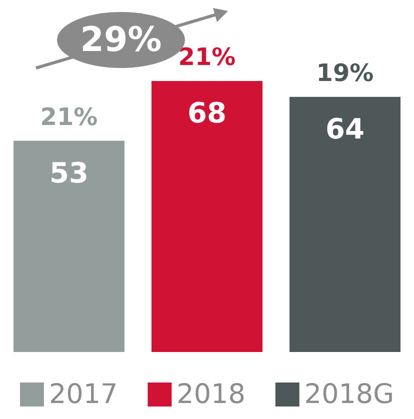 The width and height of the screenshot is (414, 419). I want to click on data-label: 68, so click(207, 113).